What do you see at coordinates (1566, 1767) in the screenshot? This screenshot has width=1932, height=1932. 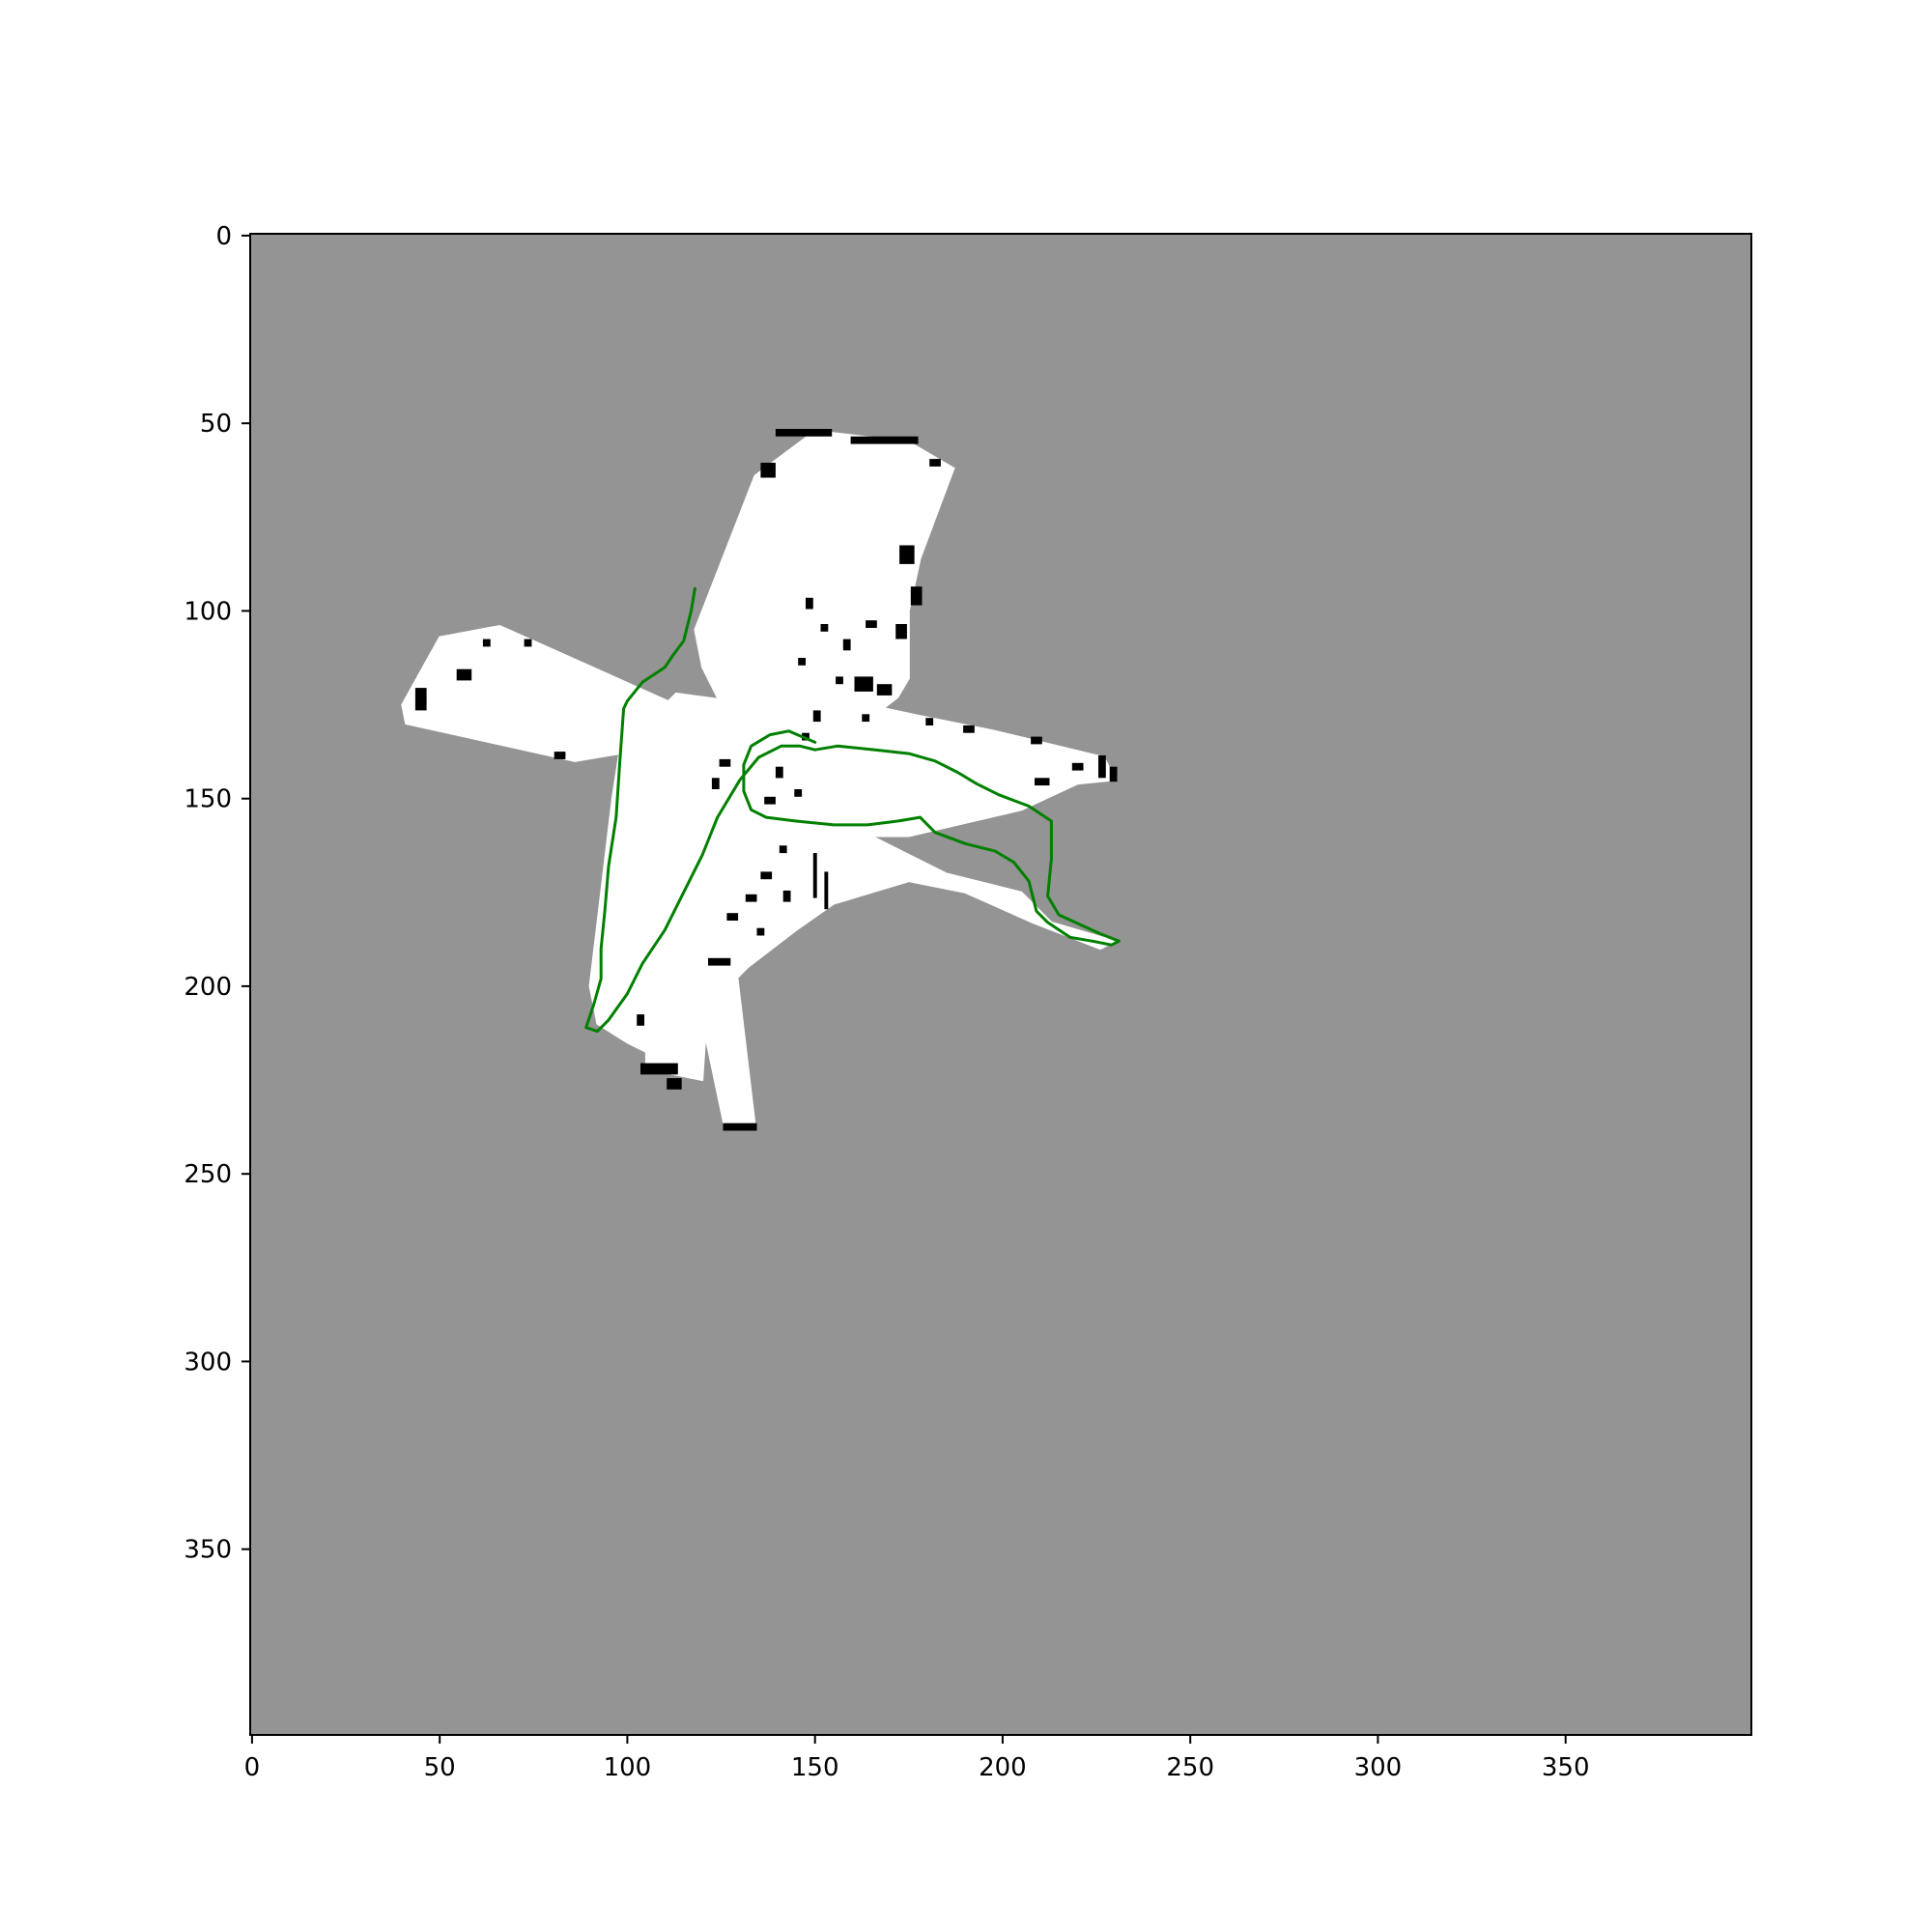 I see `x-tick-label: 350` at bounding box center [1566, 1767].